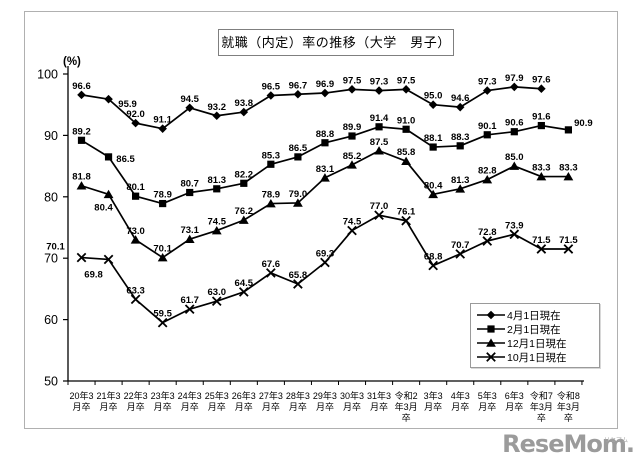 The width and height of the screenshot is (640, 469). I want to click on data-label: 83.3, so click(541, 168).